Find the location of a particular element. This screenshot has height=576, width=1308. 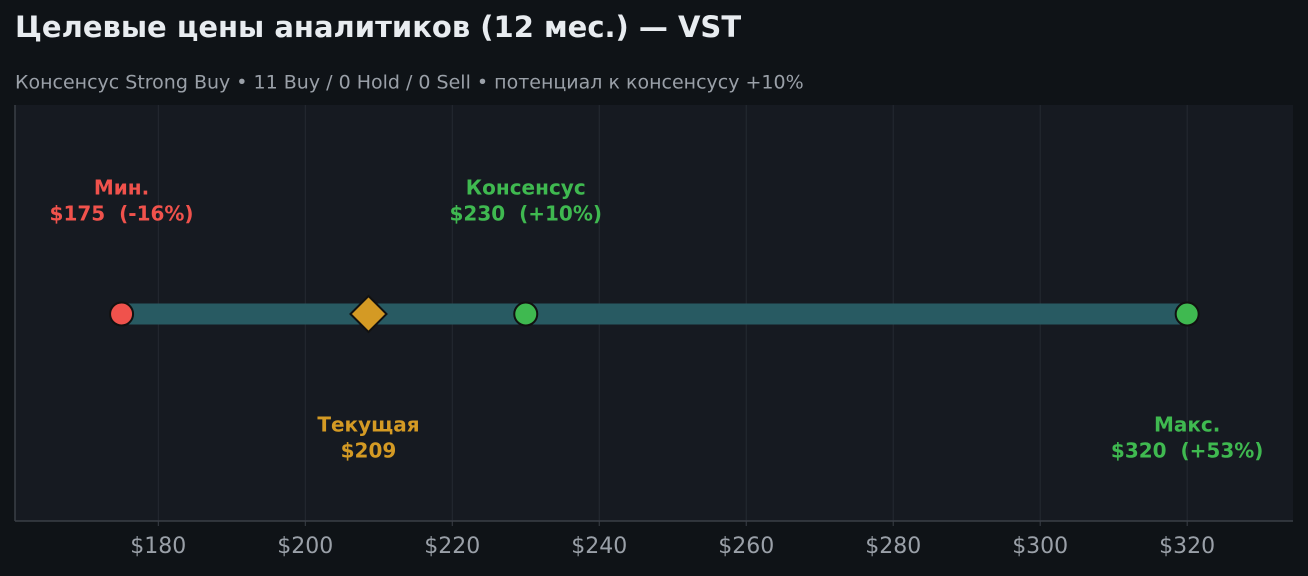

x-tick-label: $260 is located at coordinates (746, 546).